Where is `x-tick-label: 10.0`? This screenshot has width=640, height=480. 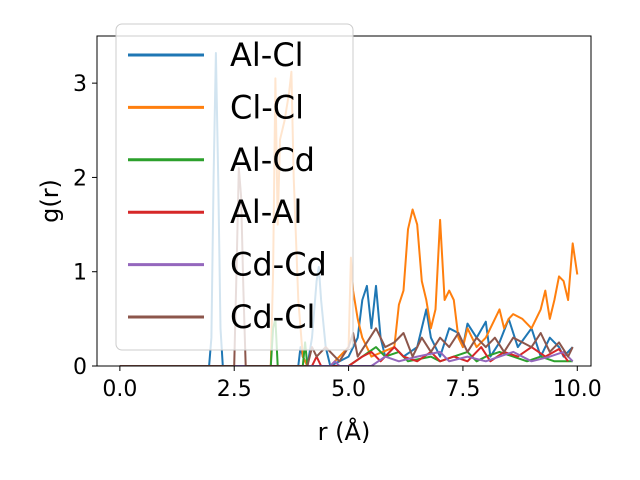 x-tick-label: 10.0 is located at coordinates (577, 389).